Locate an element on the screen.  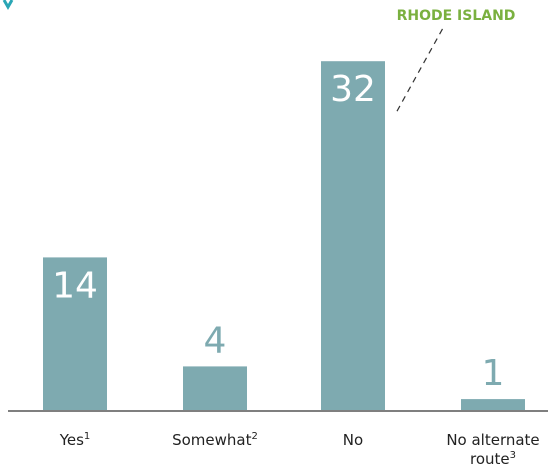
category-label-no: No is located at coordinates (353, 440).